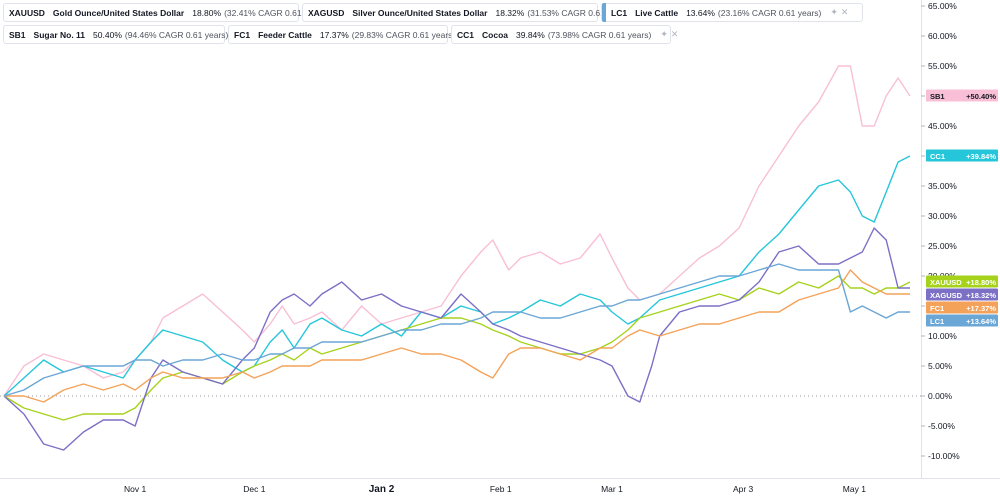 This screenshot has width=1000, height=501. Describe the element at coordinates (981, 156) in the screenshot. I see `last-value-change: +39.84%` at that location.